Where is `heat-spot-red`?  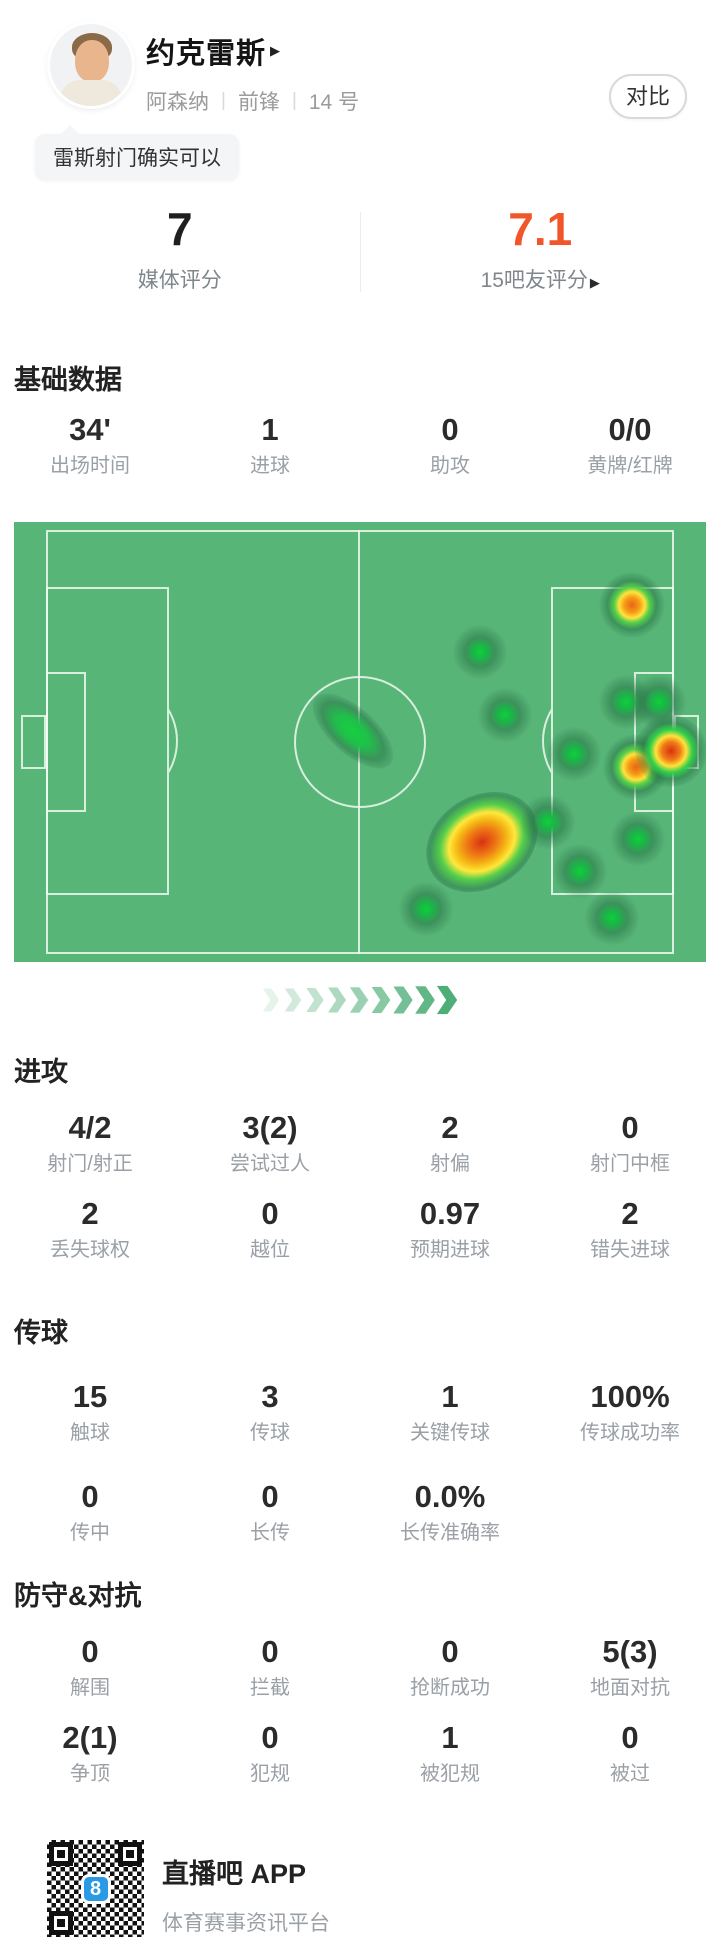
heat-spot-red is located at coordinates (670, 751).